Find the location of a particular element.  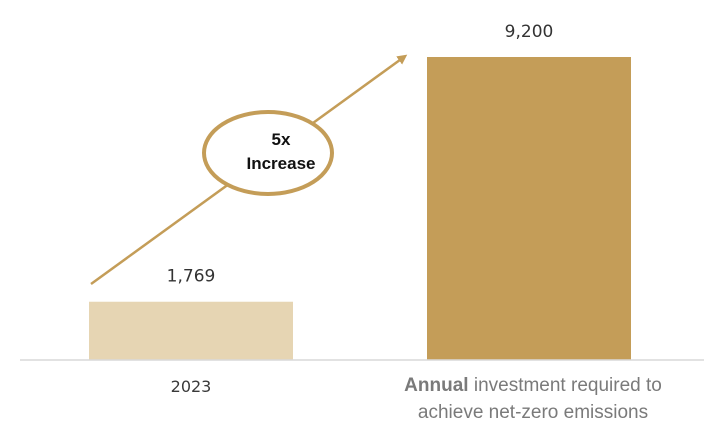

annotation-increase-label: Increase is located at coordinates (281, 163).